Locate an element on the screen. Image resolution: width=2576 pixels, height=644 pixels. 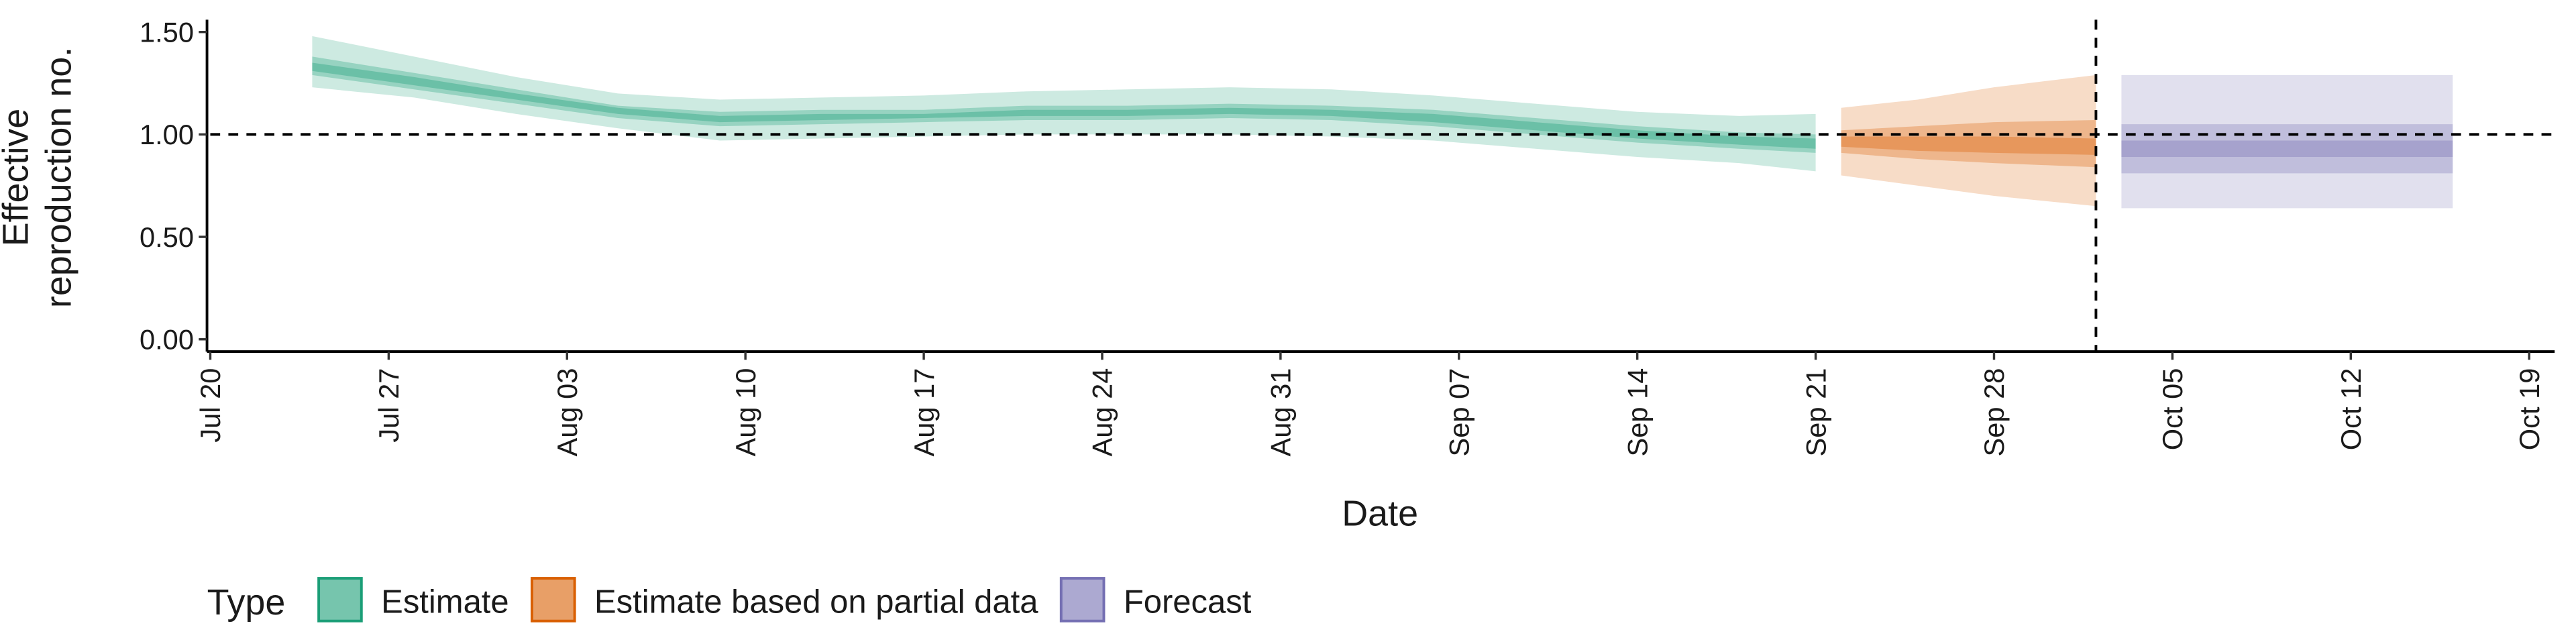
y-tick-label: 1.50 is located at coordinates (167, 32).